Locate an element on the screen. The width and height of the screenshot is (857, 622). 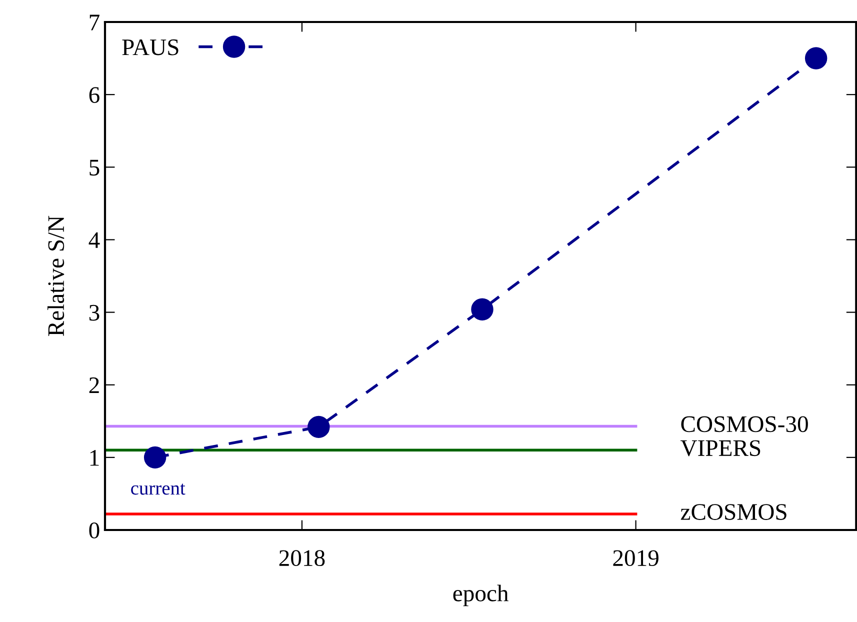
annotation: current is located at coordinates (158, 489).